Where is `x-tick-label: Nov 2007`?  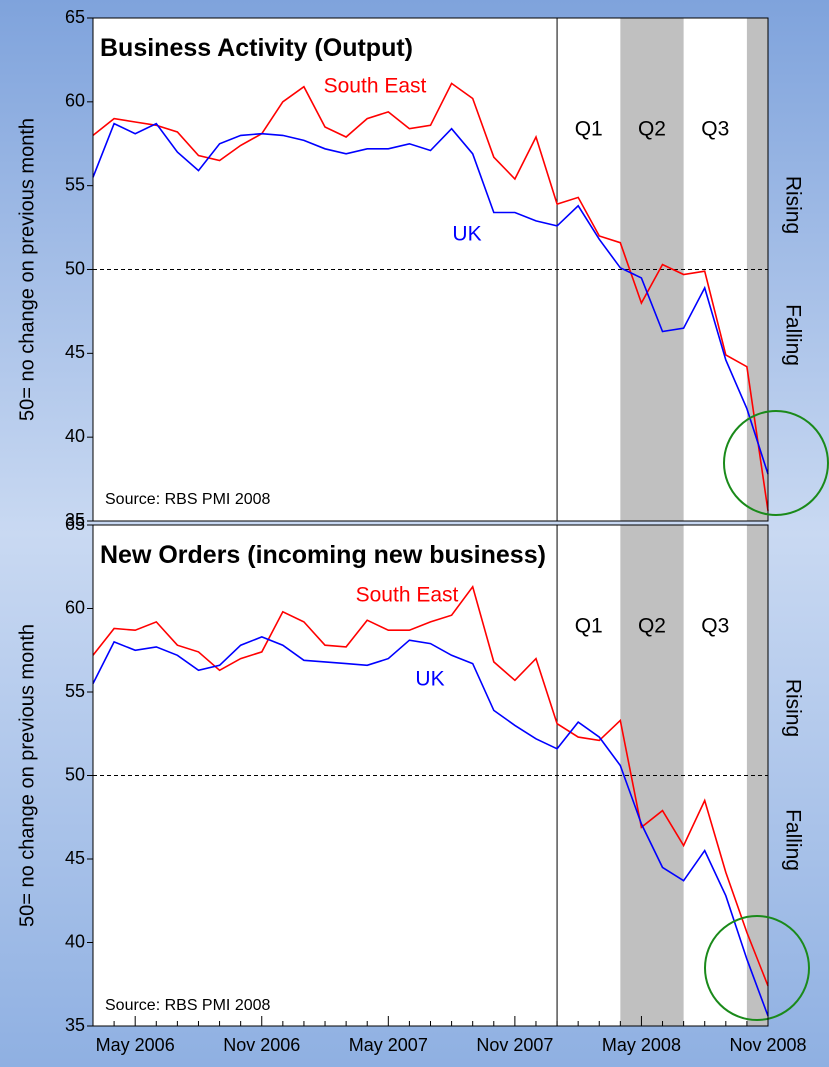 x-tick-label: Nov 2007 is located at coordinates (514, 1045).